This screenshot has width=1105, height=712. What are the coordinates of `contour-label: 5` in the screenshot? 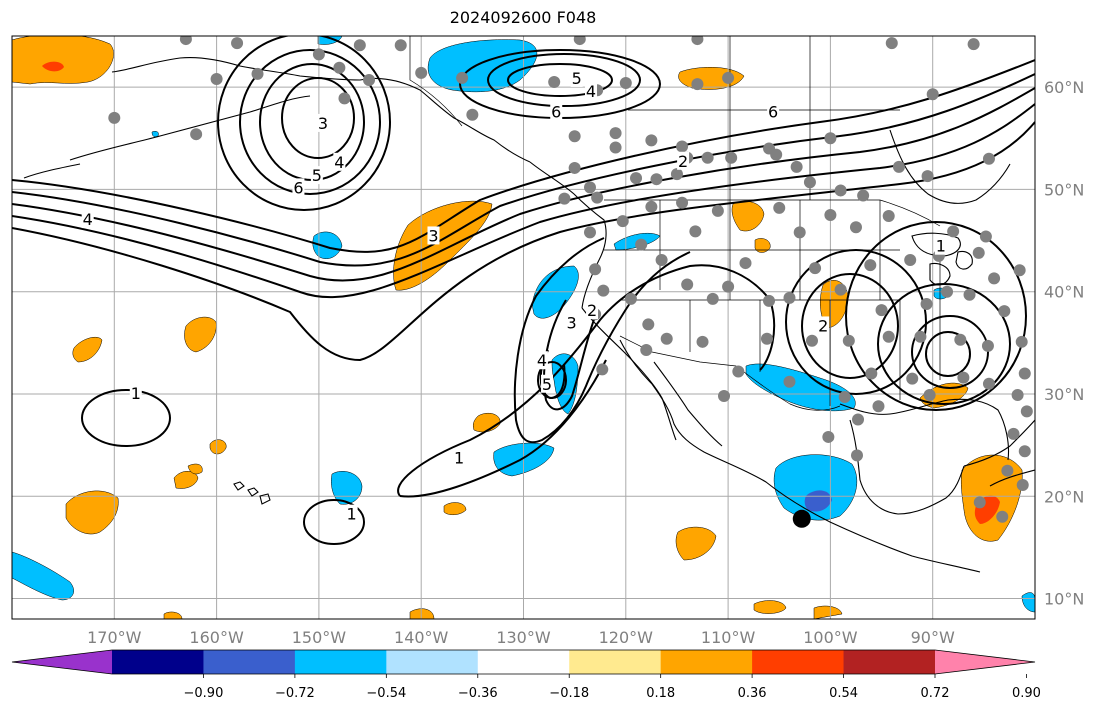 It's located at (577, 78).